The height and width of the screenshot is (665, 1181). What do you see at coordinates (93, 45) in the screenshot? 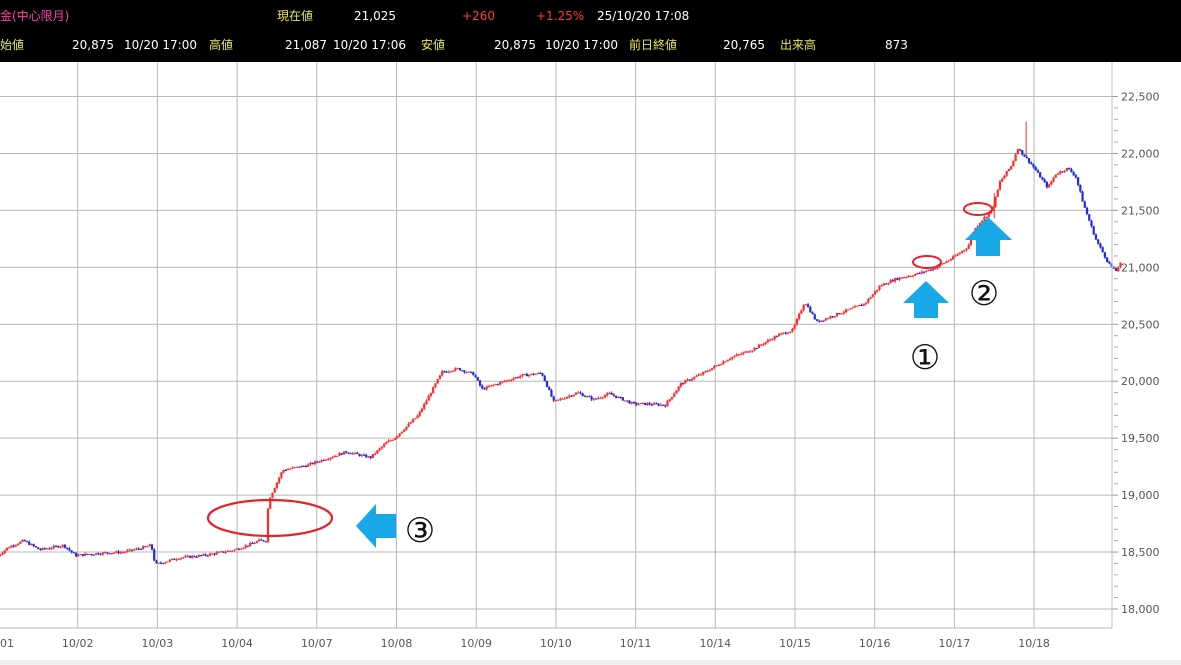
I see `open-value: 20,875` at bounding box center [93, 45].